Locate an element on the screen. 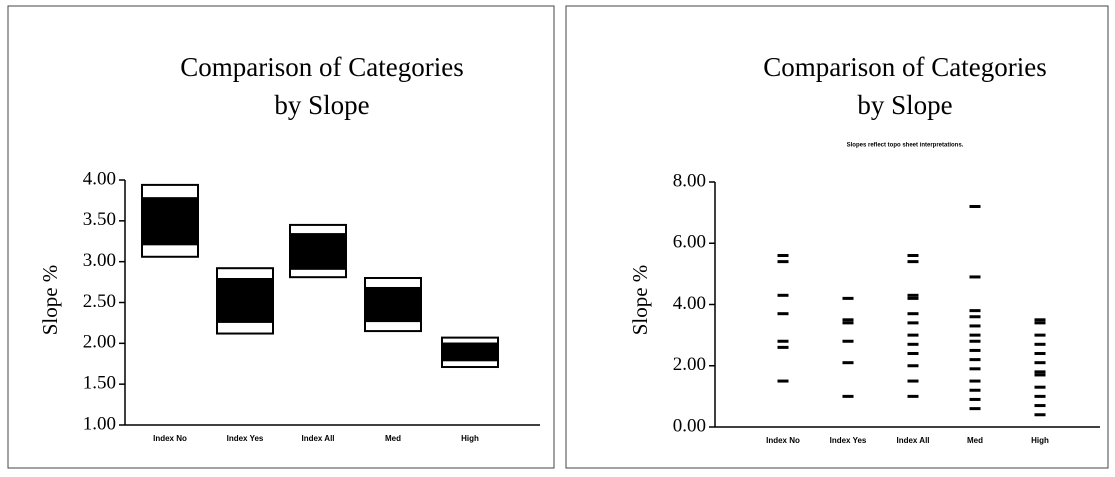 This screenshot has width=1115, height=477. y-tick-label: 0.00 is located at coordinates (689, 425).